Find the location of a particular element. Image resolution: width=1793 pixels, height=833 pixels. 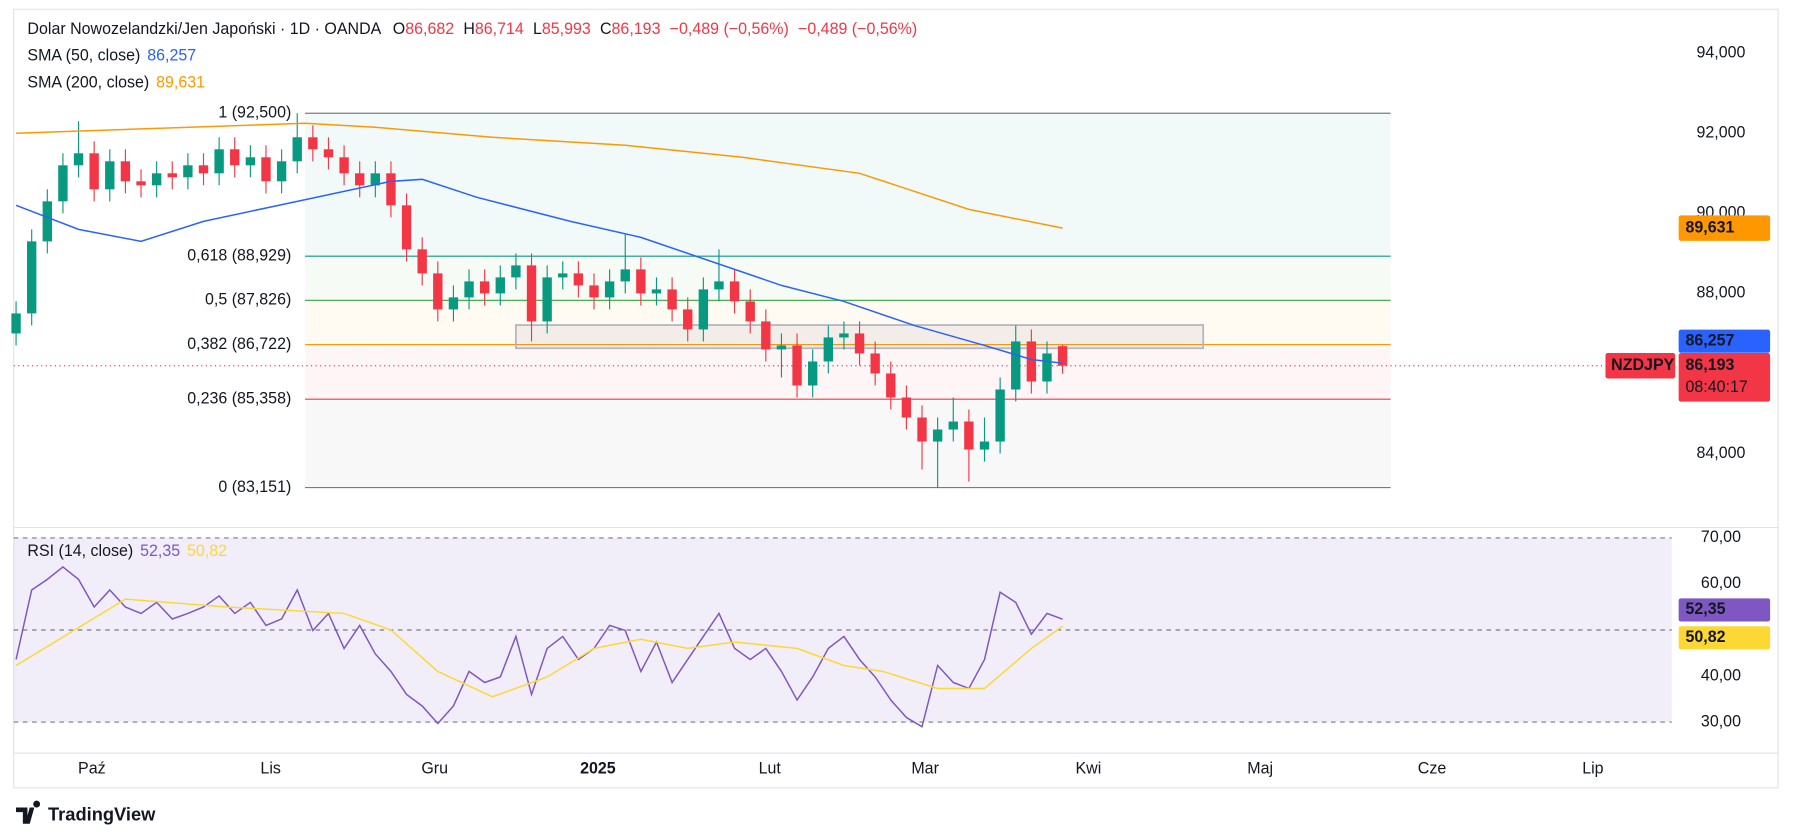

ohlc-value: 85,993 is located at coordinates (566, 29).